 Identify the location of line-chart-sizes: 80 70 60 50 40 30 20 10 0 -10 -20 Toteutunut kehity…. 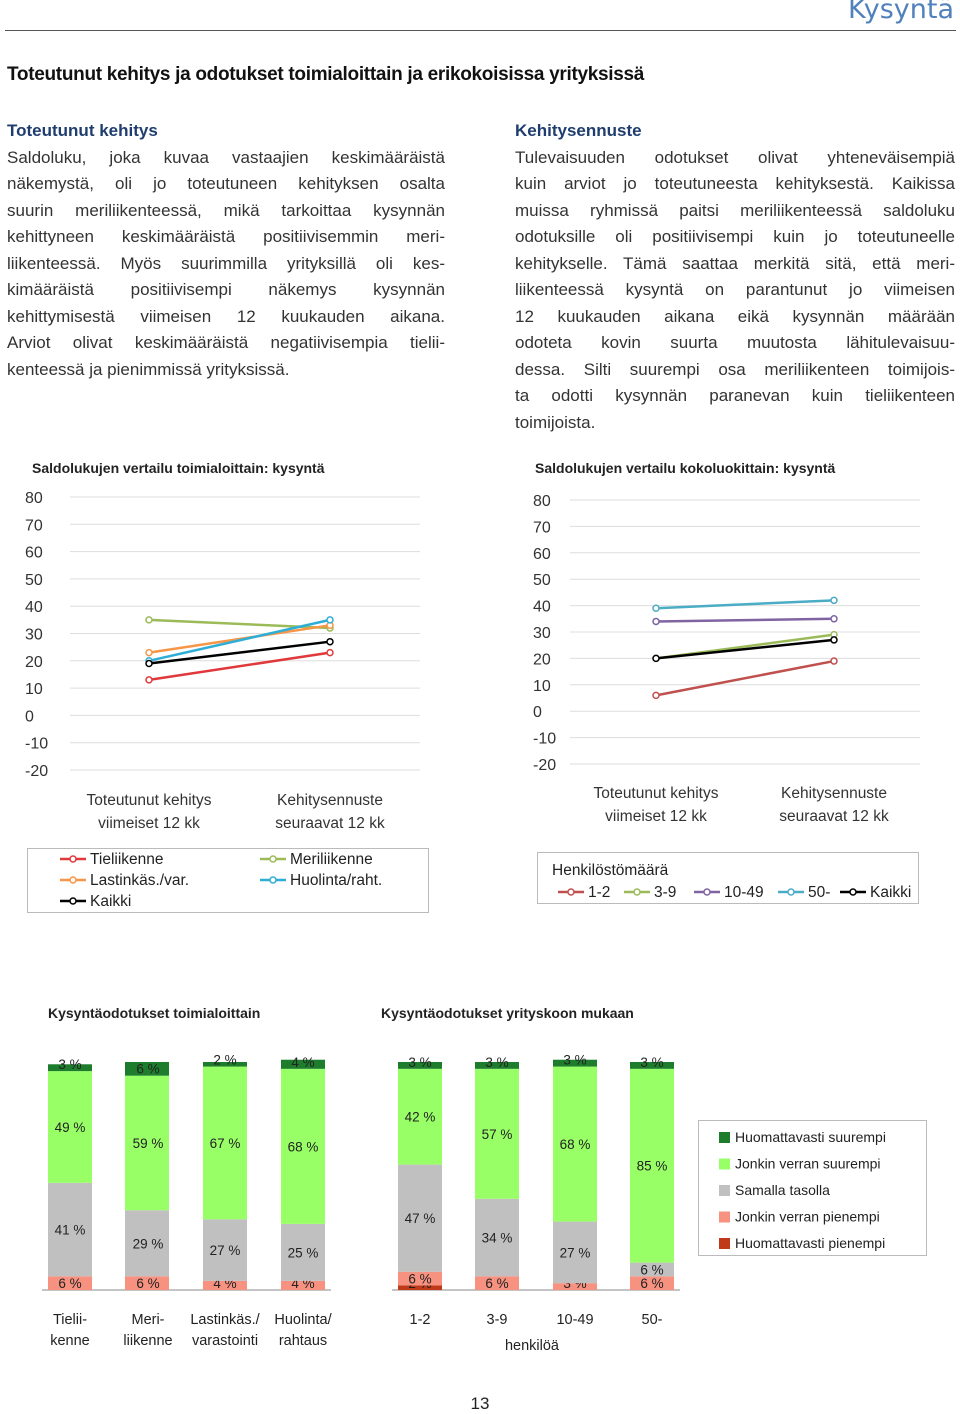
(726, 659).